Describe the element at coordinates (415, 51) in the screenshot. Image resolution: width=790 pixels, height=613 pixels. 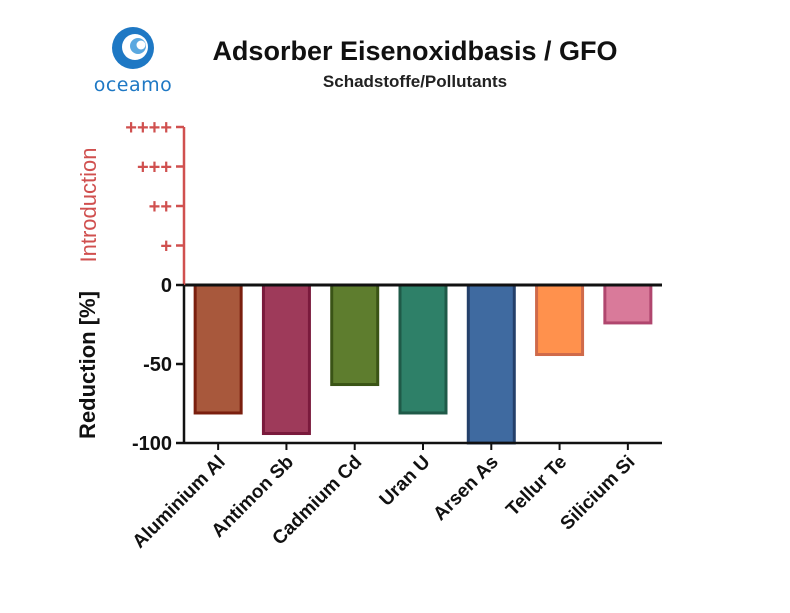
I see `chart-title: Adsorber Eisenoxidbasis / GFO` at that location.